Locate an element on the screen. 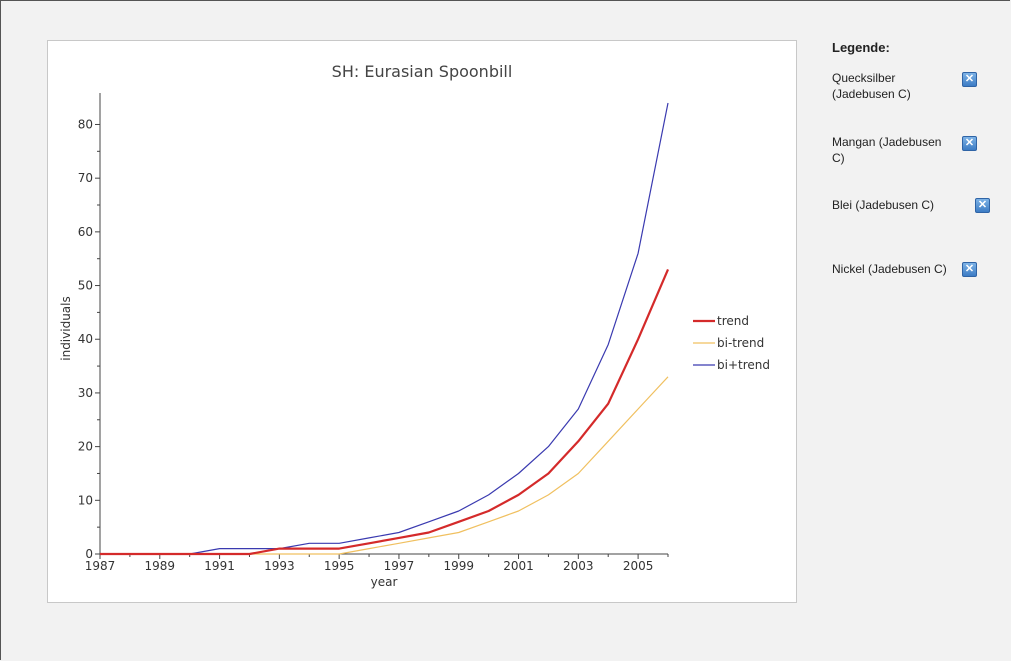 The width and height of the screenshot is (1011, 661). x-tick-label: 1997 is located at coordinates (399, 566).